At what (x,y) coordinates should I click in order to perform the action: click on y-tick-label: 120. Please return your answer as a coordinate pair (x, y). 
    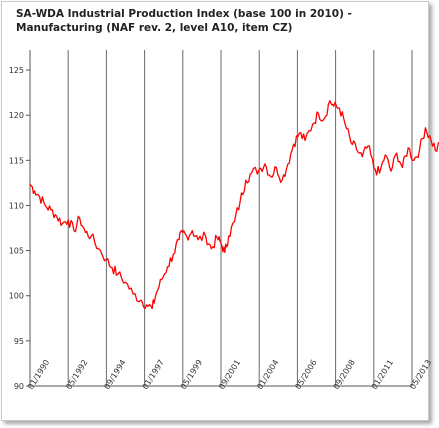
    Looking at the image, I should click on (16, 115).